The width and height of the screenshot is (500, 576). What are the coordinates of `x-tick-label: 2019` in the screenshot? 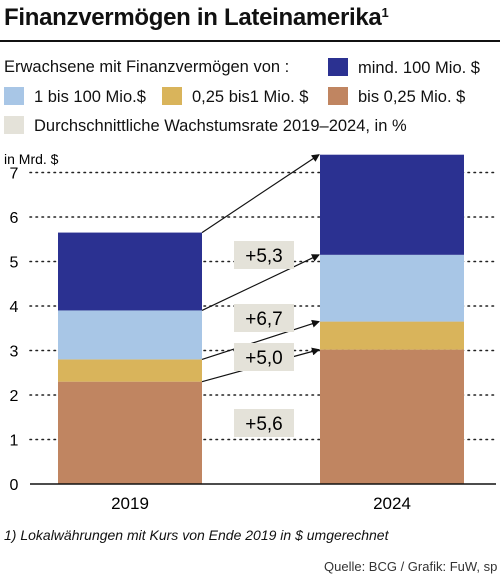 It's located at (130, 503).